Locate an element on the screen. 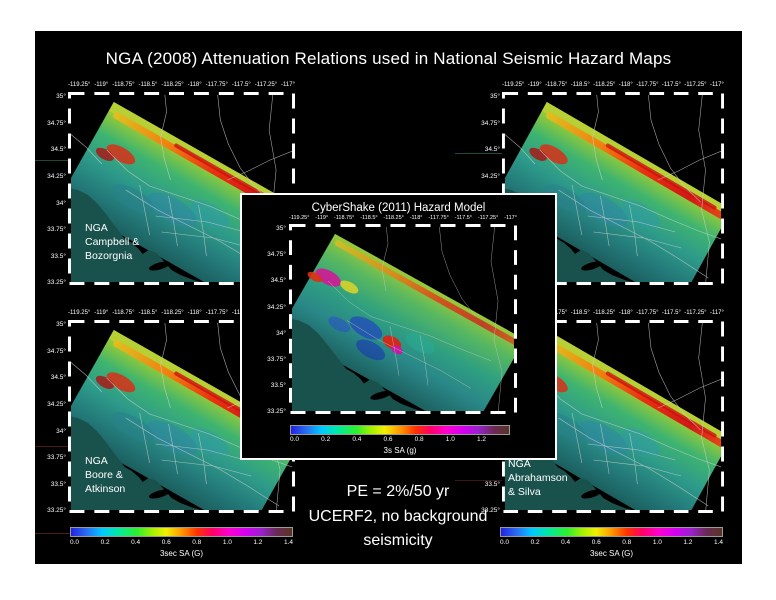  inset-title: CyberShake (2011) Hazard Model is located at coordinates (398, 208).